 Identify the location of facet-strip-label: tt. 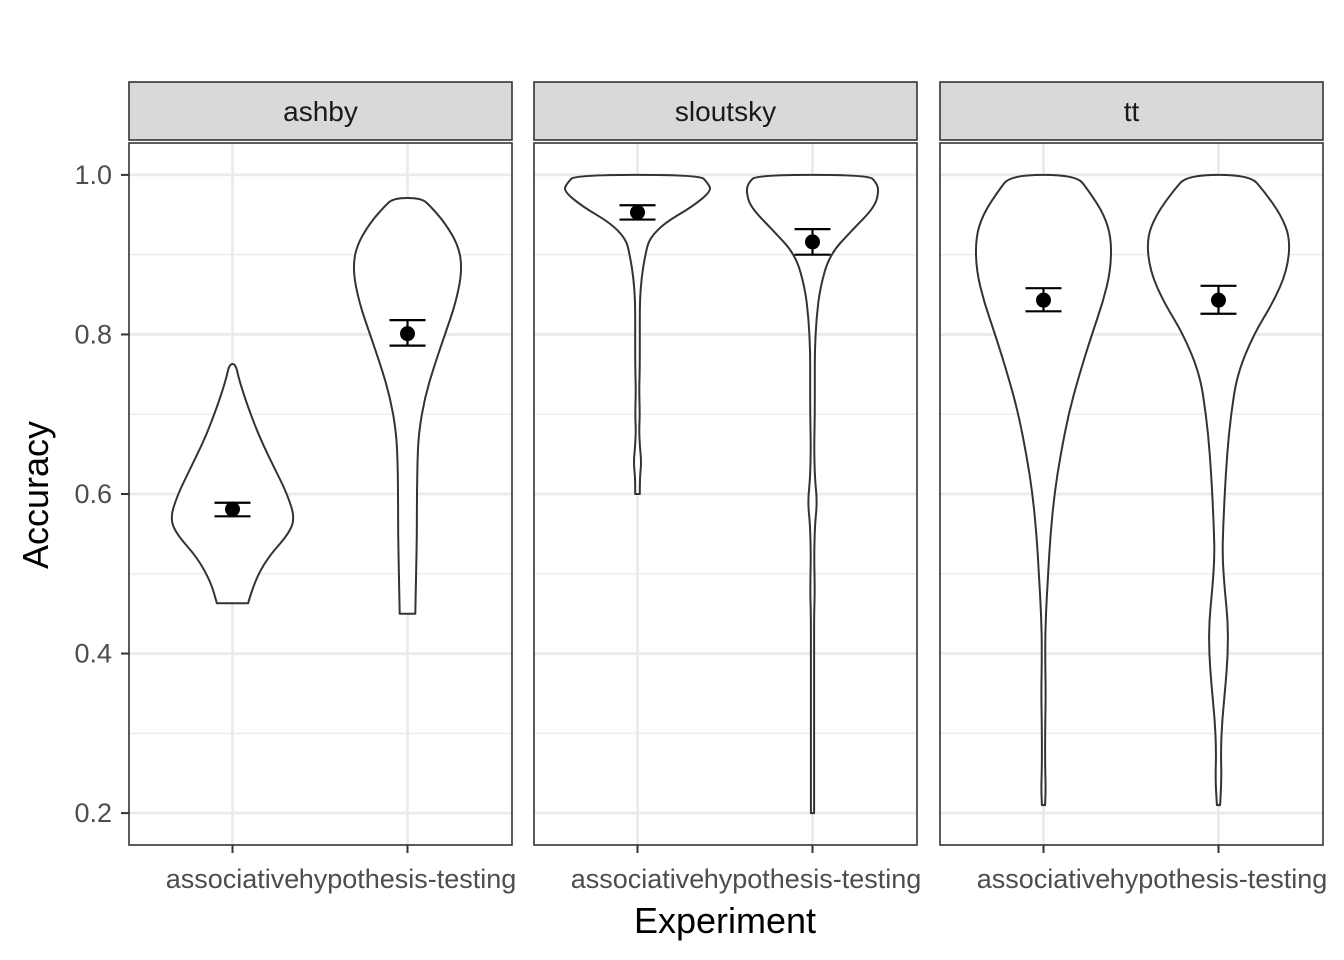
(1132, 111).